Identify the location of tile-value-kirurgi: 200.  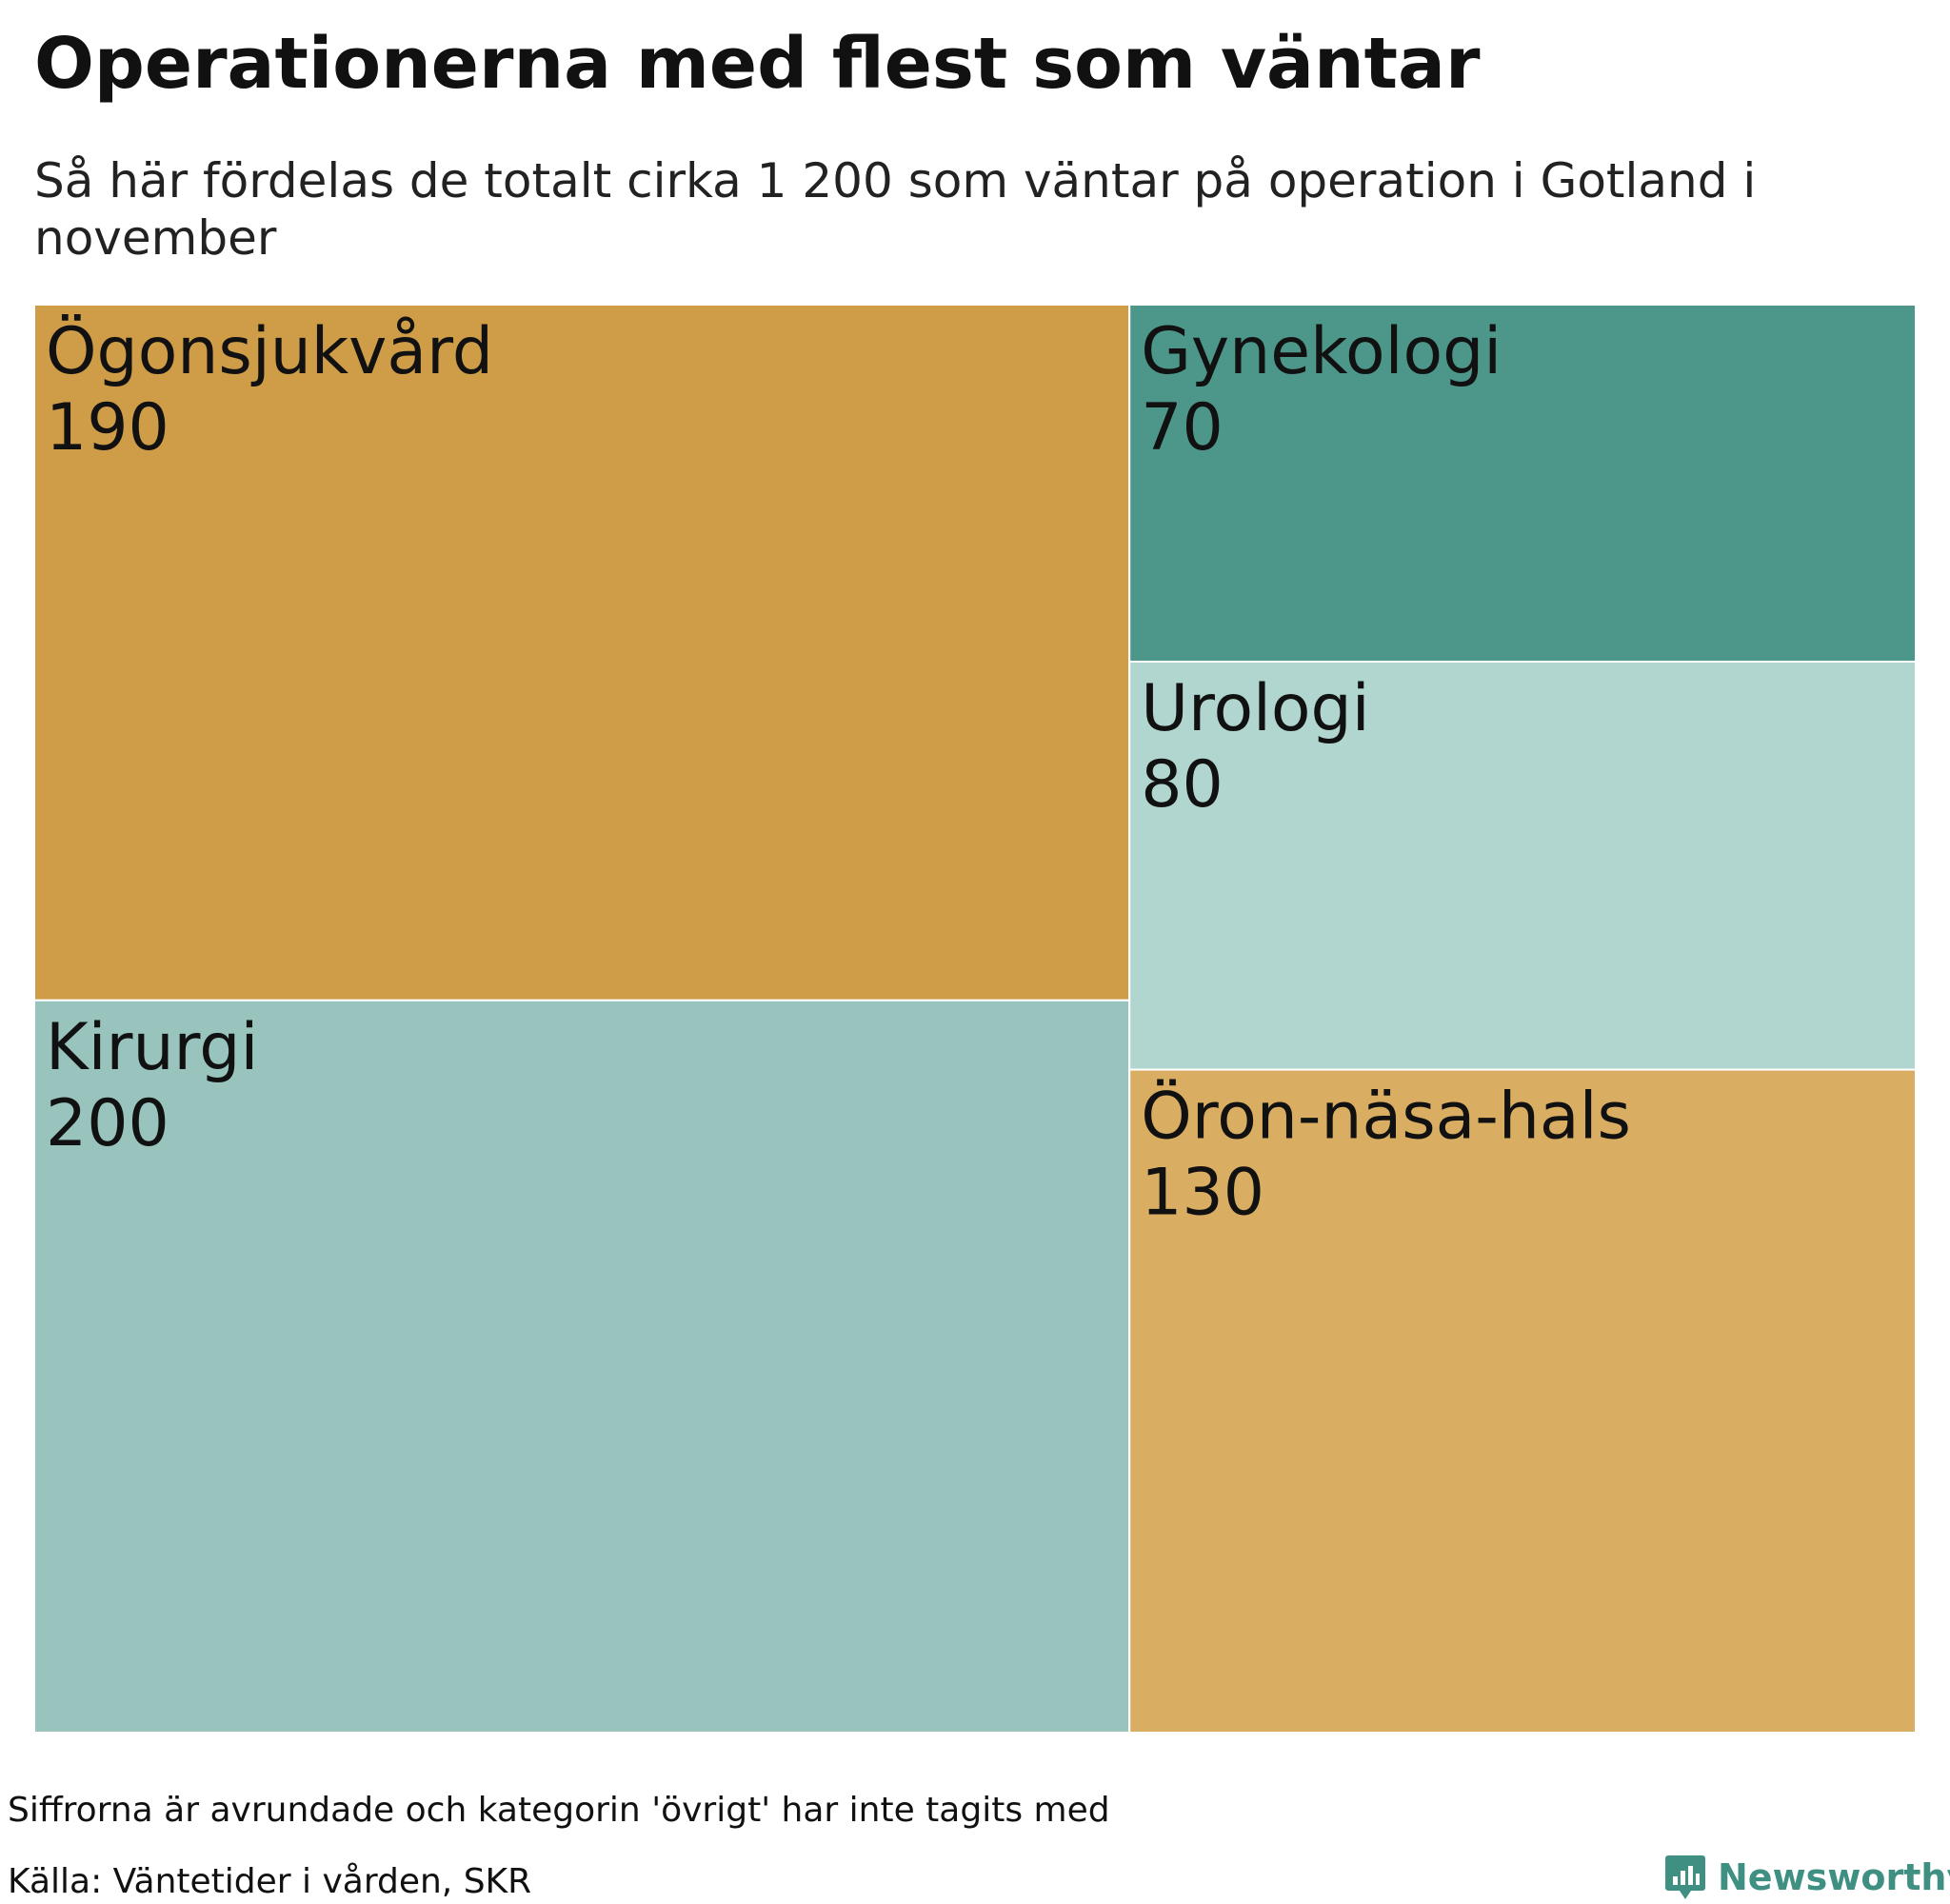
(107, 1123).